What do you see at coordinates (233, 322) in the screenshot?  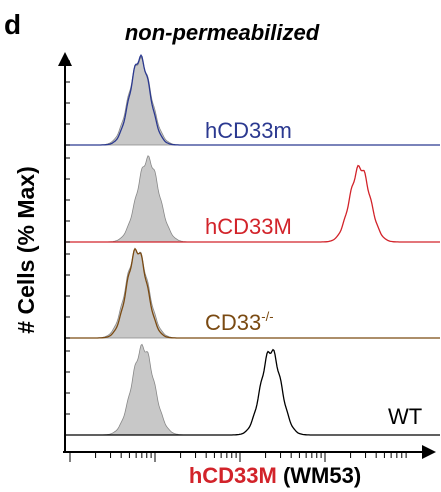 I see `track-label-text: CD33` at bounding box center [233, 322].